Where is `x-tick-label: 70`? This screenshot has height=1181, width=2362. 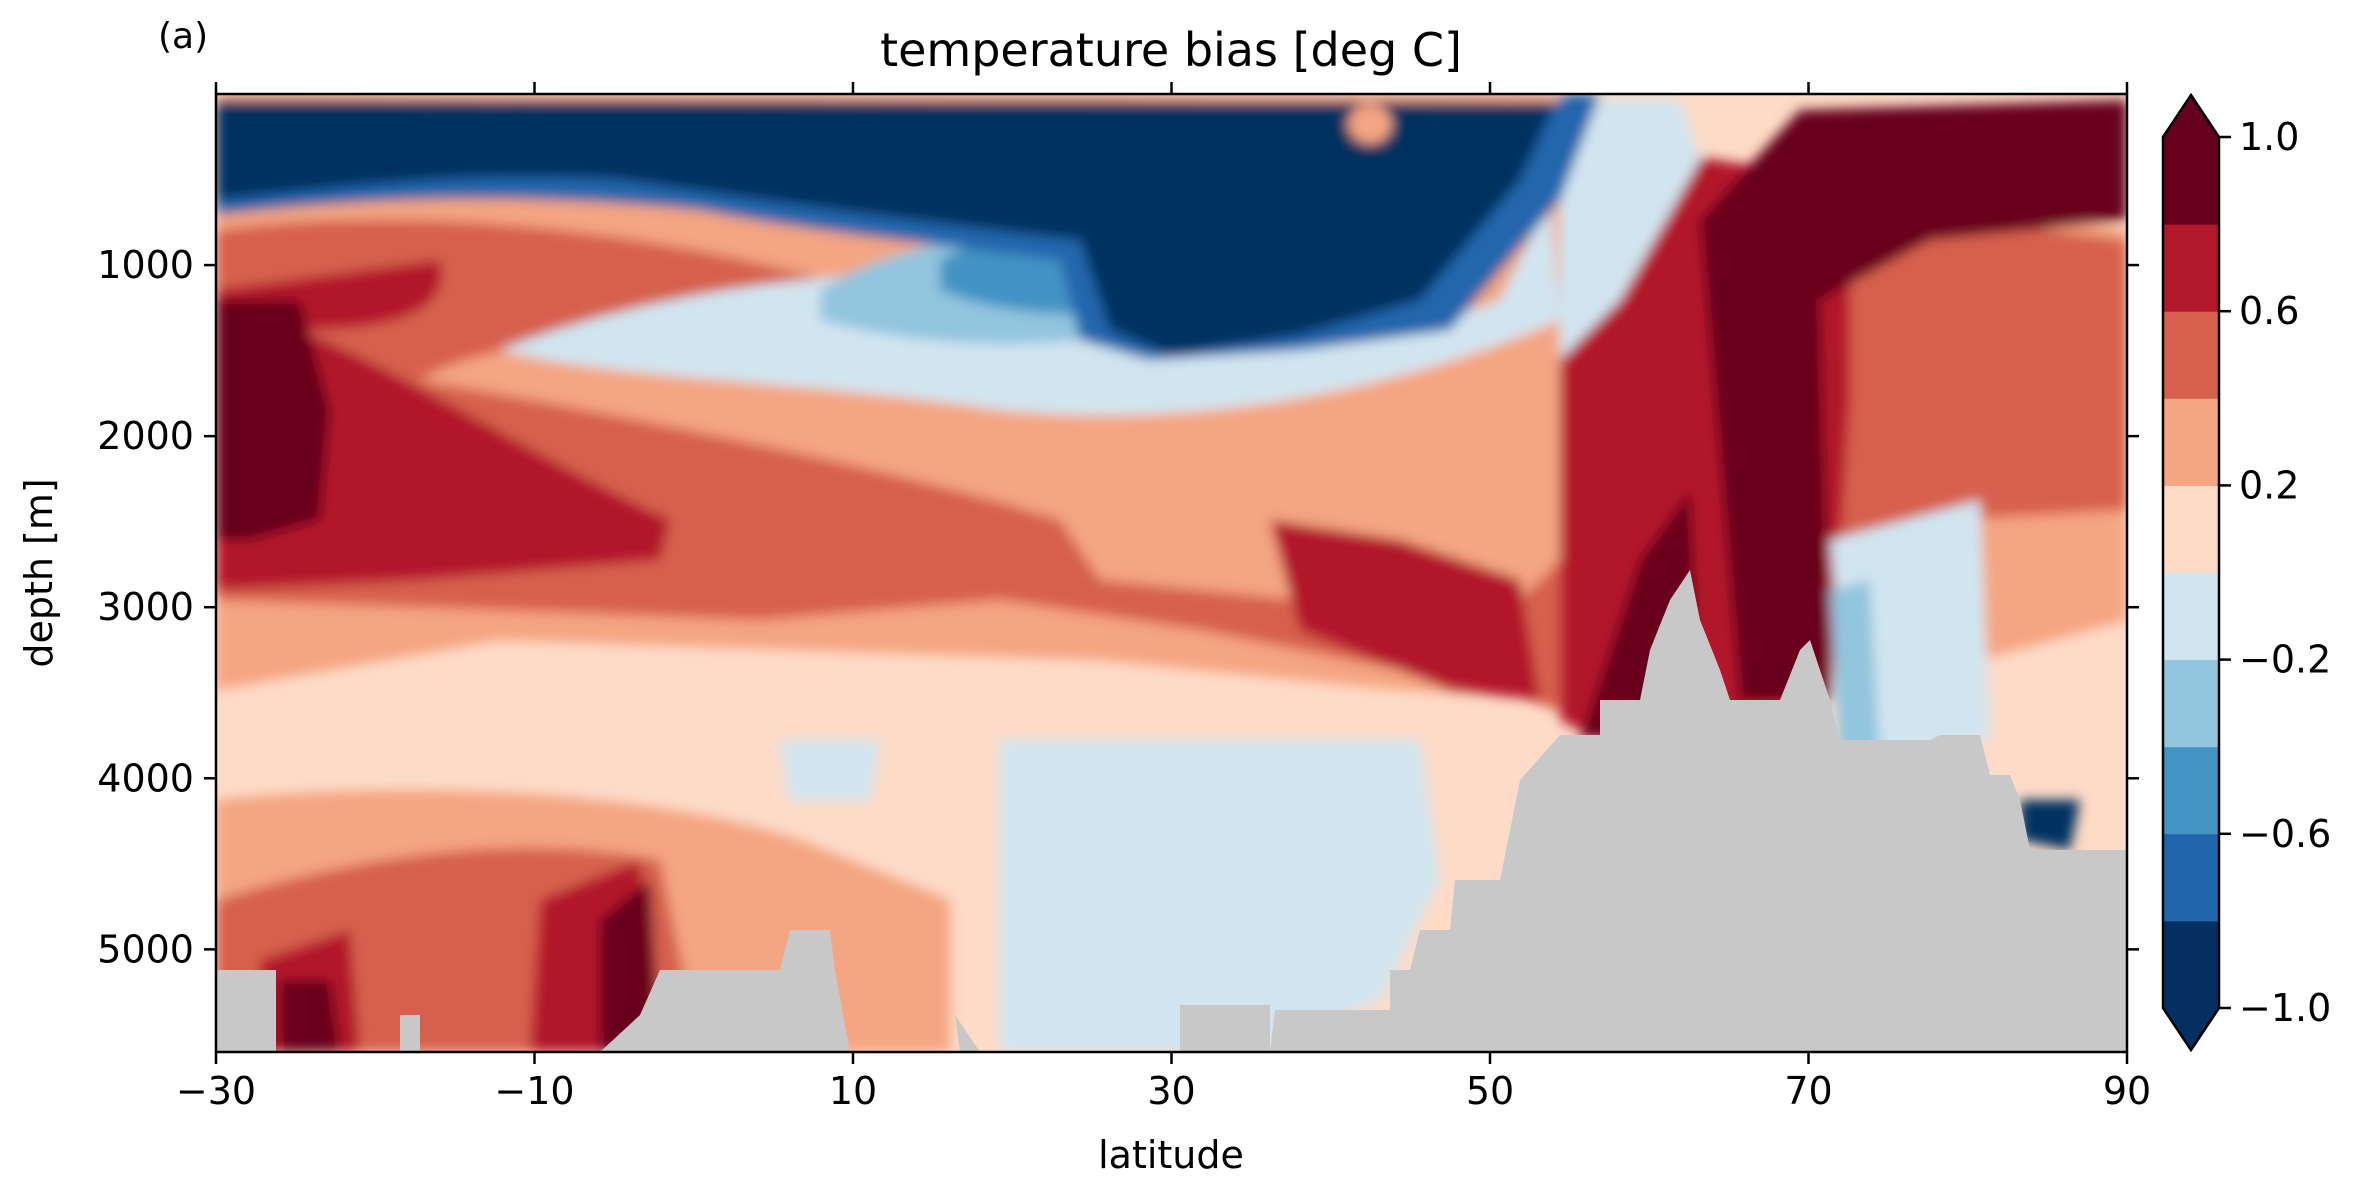
x-tick-label: 70 is located at coordinates (1808, 1091).